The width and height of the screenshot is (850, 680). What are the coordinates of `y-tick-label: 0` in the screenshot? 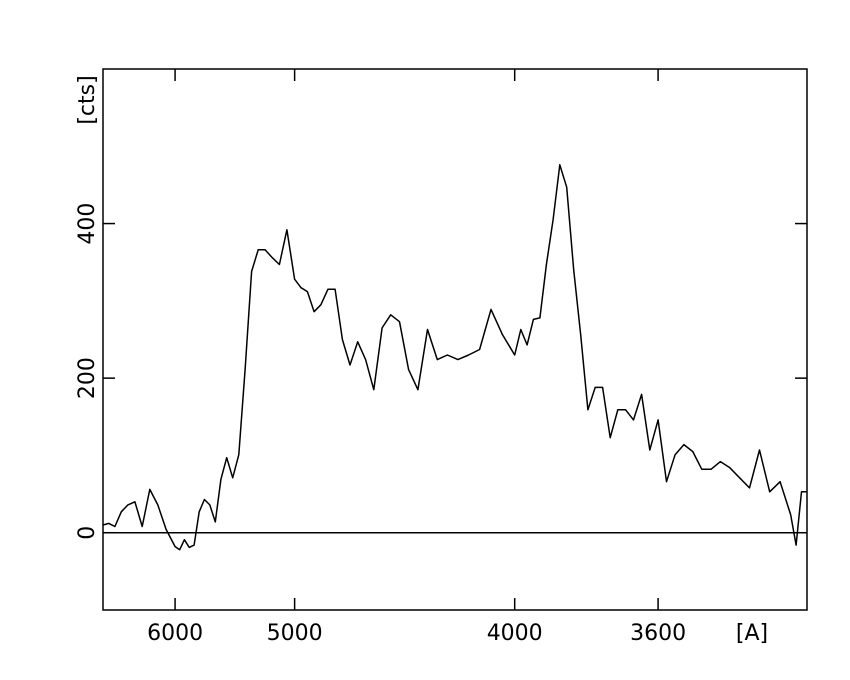 It's located at (87, 533).